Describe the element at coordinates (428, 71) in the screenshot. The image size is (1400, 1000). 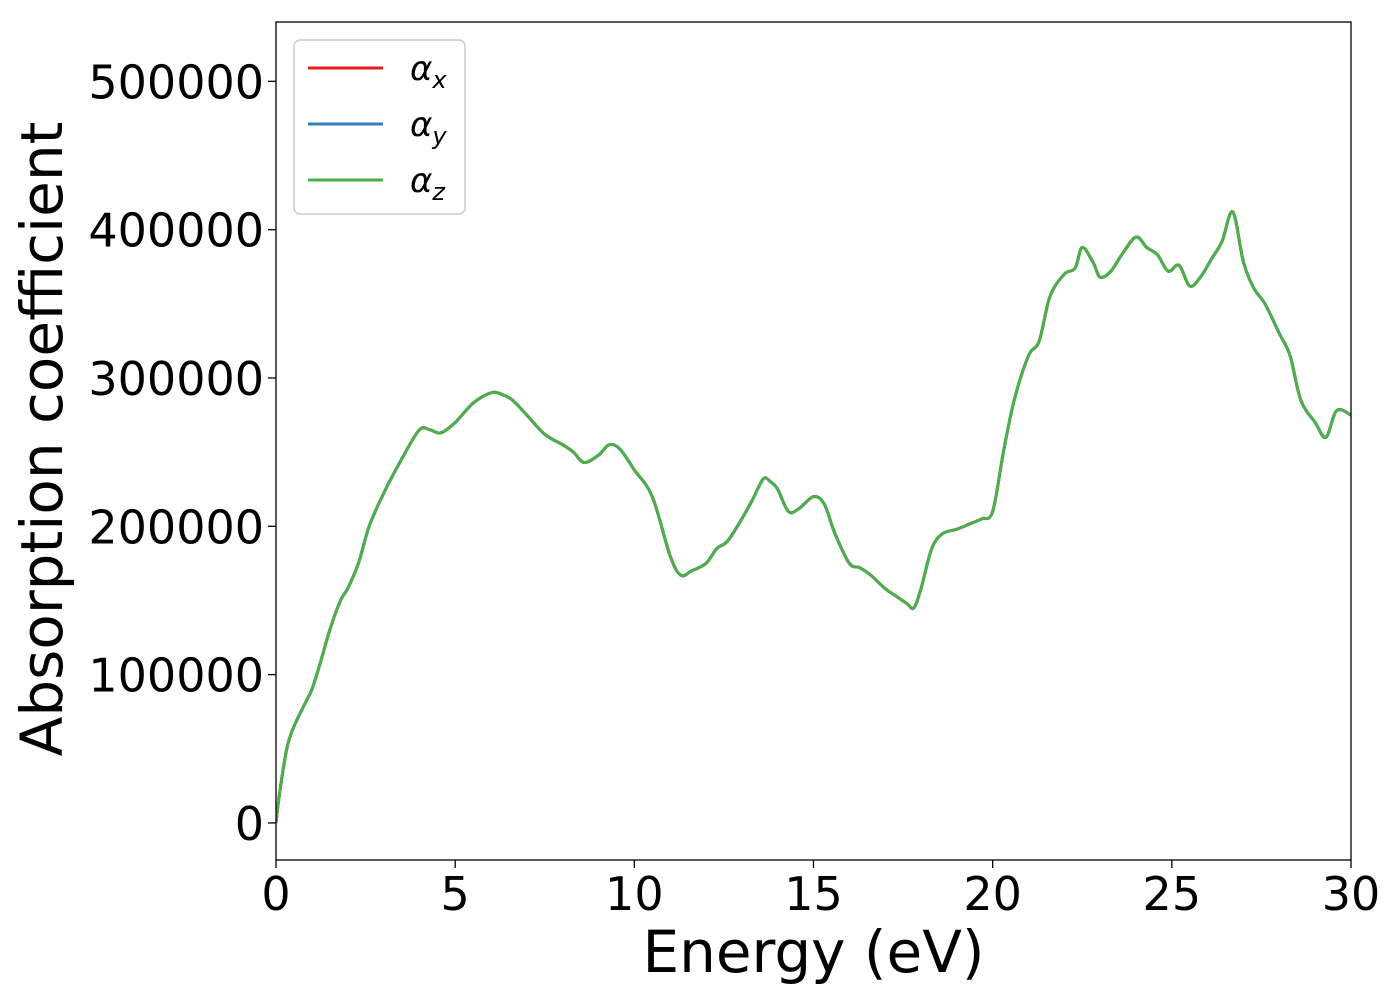
I see `legend-label-x: αx` at that location.